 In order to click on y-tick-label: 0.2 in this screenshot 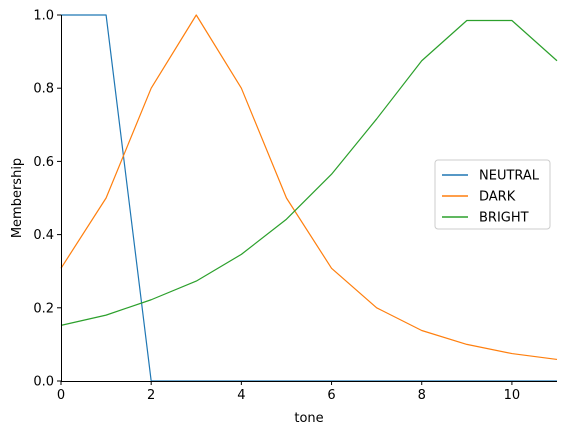, I will do `click(43, 308)`.